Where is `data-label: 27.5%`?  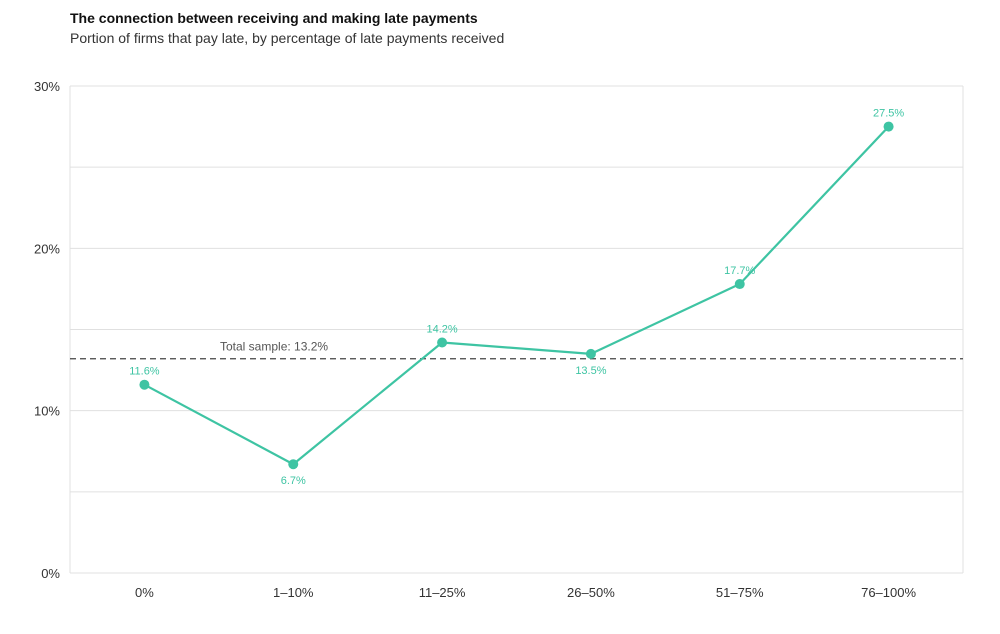
data-label: 27.5% is located at coordinates (888, 114).